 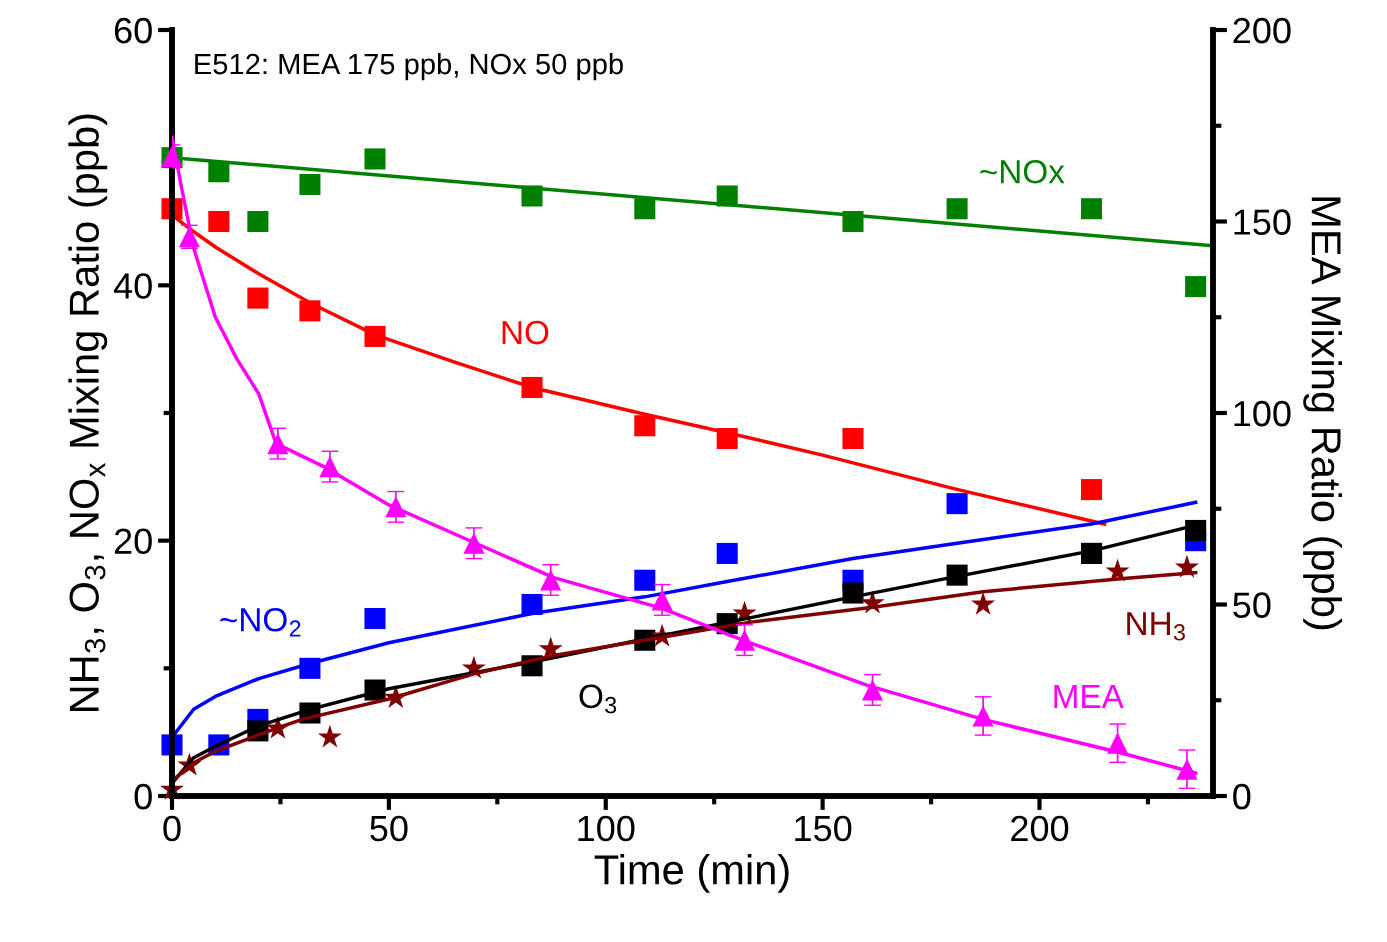 I want to click on series-label: ~NO$_{2}$, so click(x=260, y=622).